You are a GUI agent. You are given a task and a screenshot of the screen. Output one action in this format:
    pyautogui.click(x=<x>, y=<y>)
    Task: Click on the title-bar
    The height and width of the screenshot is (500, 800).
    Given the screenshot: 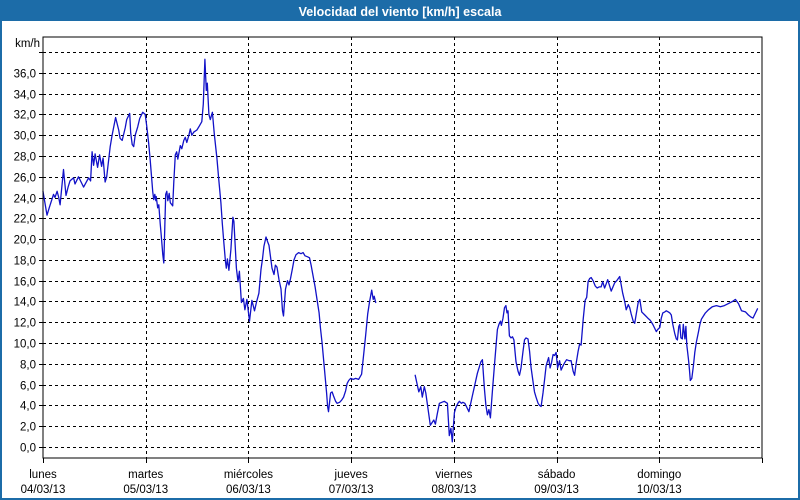 What is the action you would take?
    pyautogui.click(x=400, y=11)
    